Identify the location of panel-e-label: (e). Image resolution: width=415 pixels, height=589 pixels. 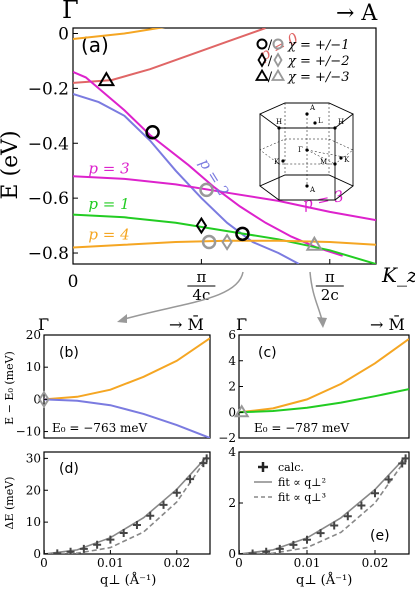
(380, 536).